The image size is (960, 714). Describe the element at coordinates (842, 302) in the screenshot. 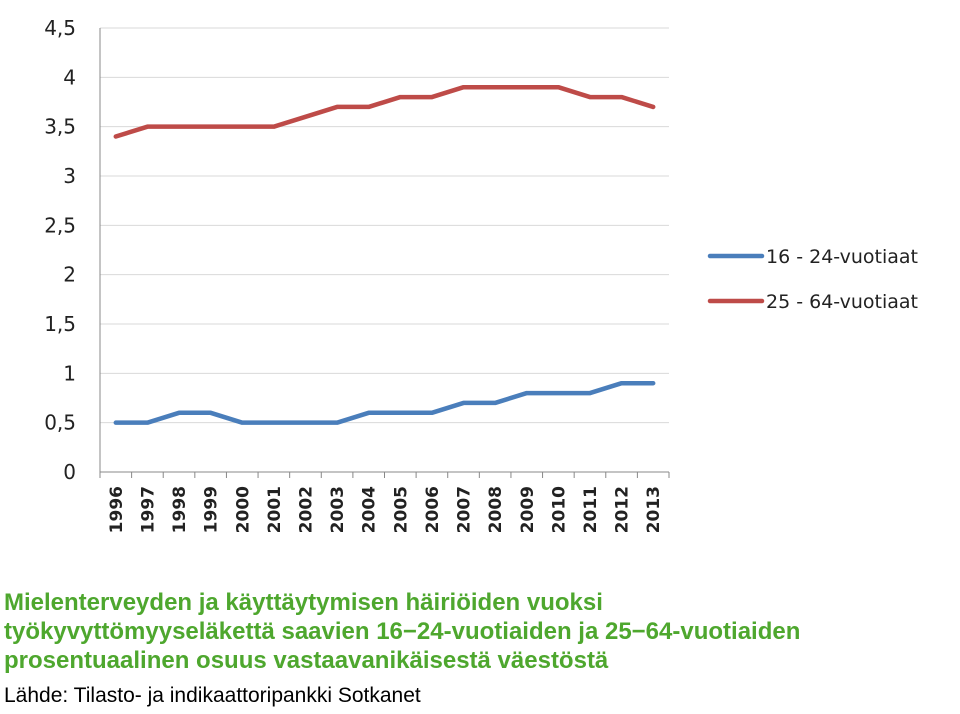

I see `legend-label-2: 25 - 64-vuotiaat` at that location.